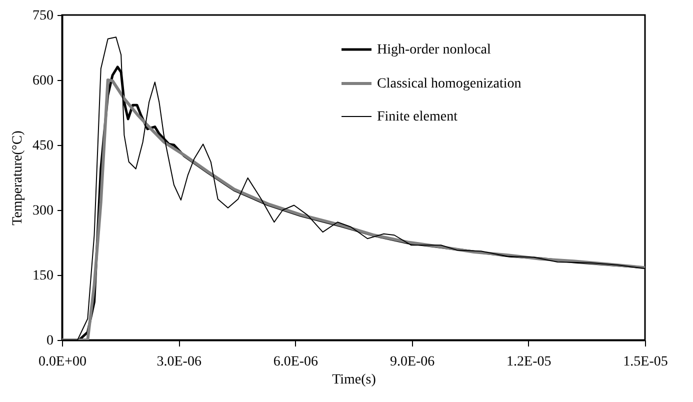 This screenshot has width=693, height=402. What do you see at coordinates (43, 276) in the screenshot?
I see `y-tick-label: 150` at bounding box center [43, 276].